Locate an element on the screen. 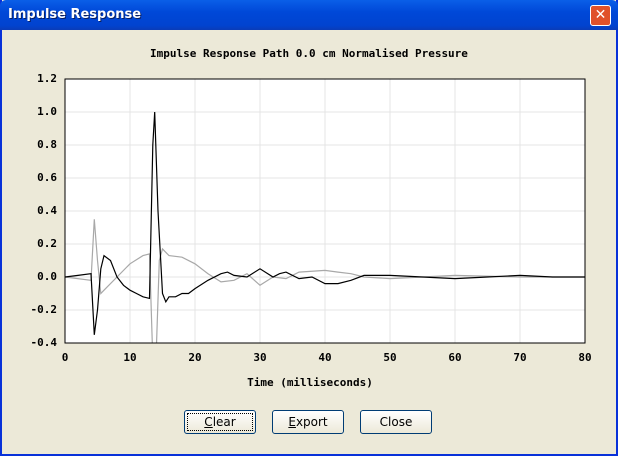  x-tick-label: 30 is located at coordinates (259, 357).